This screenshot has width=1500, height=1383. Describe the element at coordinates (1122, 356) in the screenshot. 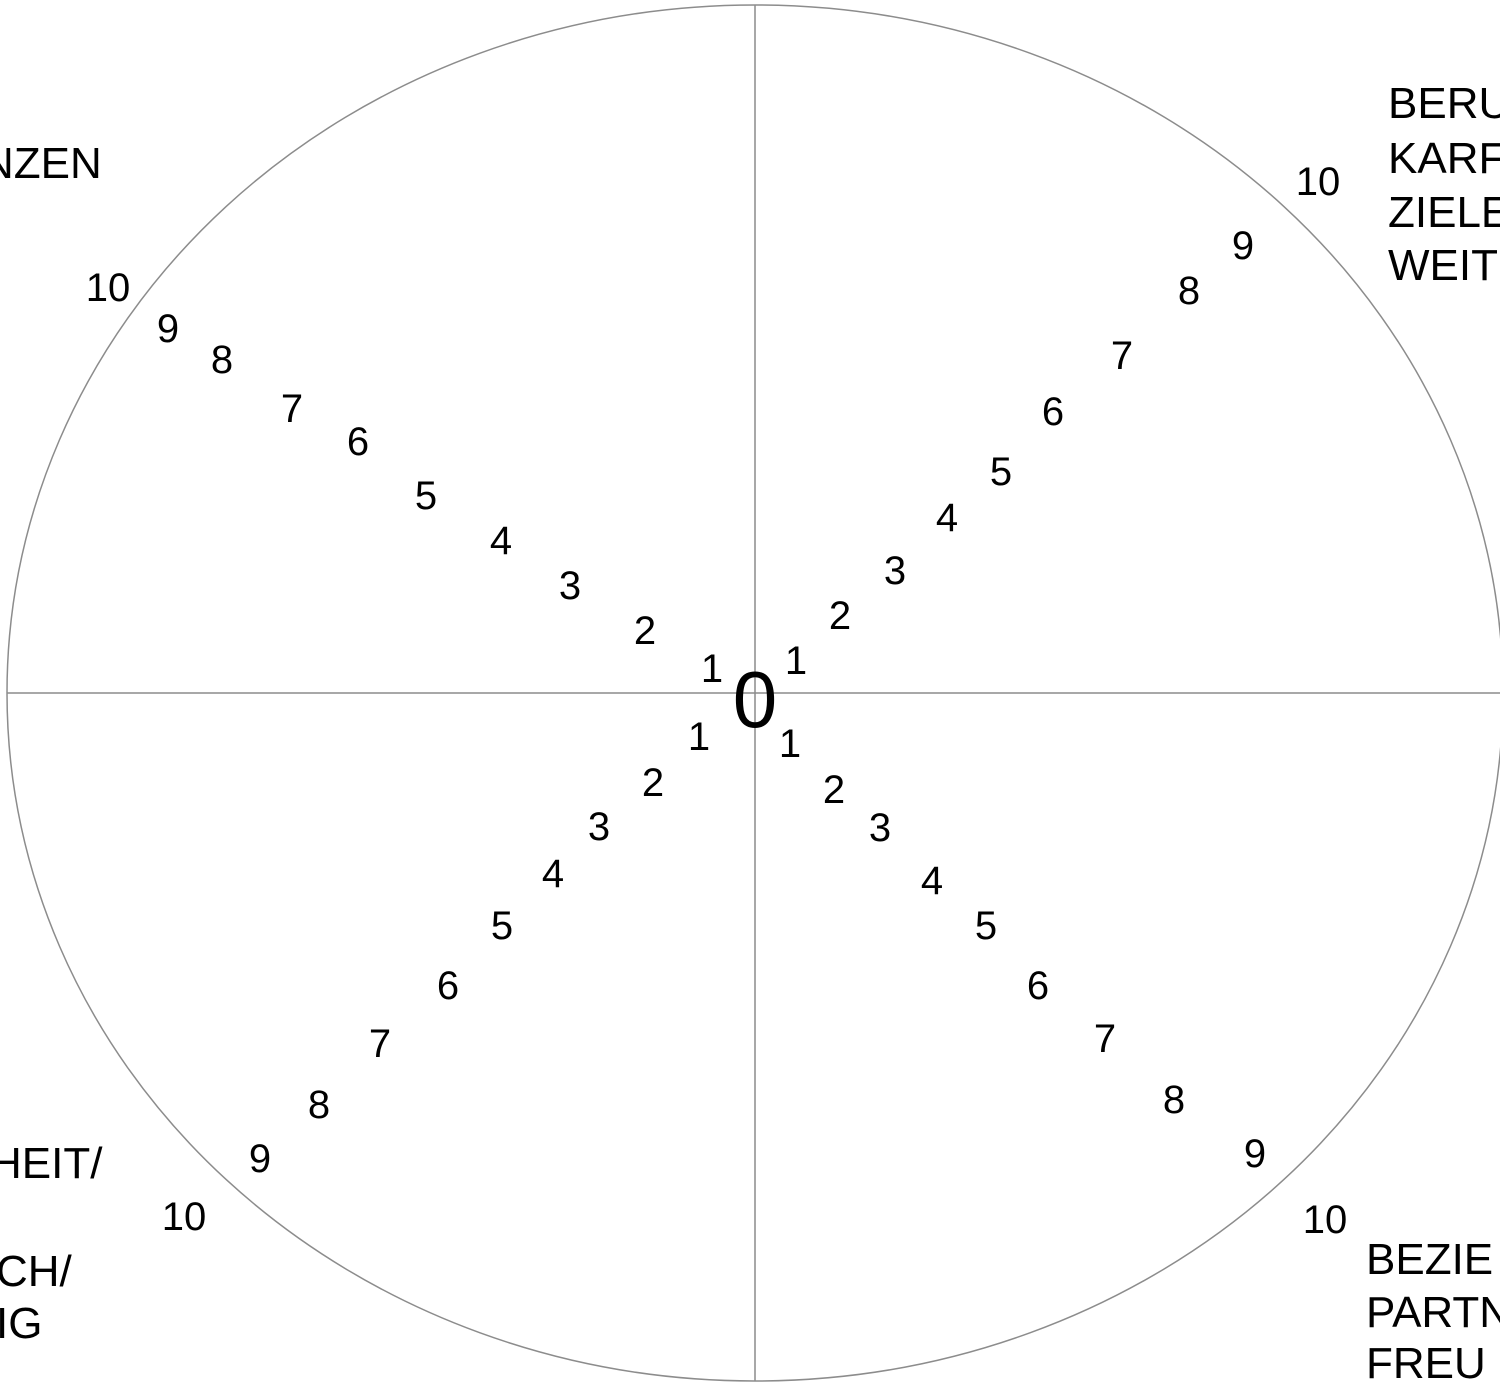

I see `tick-tr-7: 7` at that location.